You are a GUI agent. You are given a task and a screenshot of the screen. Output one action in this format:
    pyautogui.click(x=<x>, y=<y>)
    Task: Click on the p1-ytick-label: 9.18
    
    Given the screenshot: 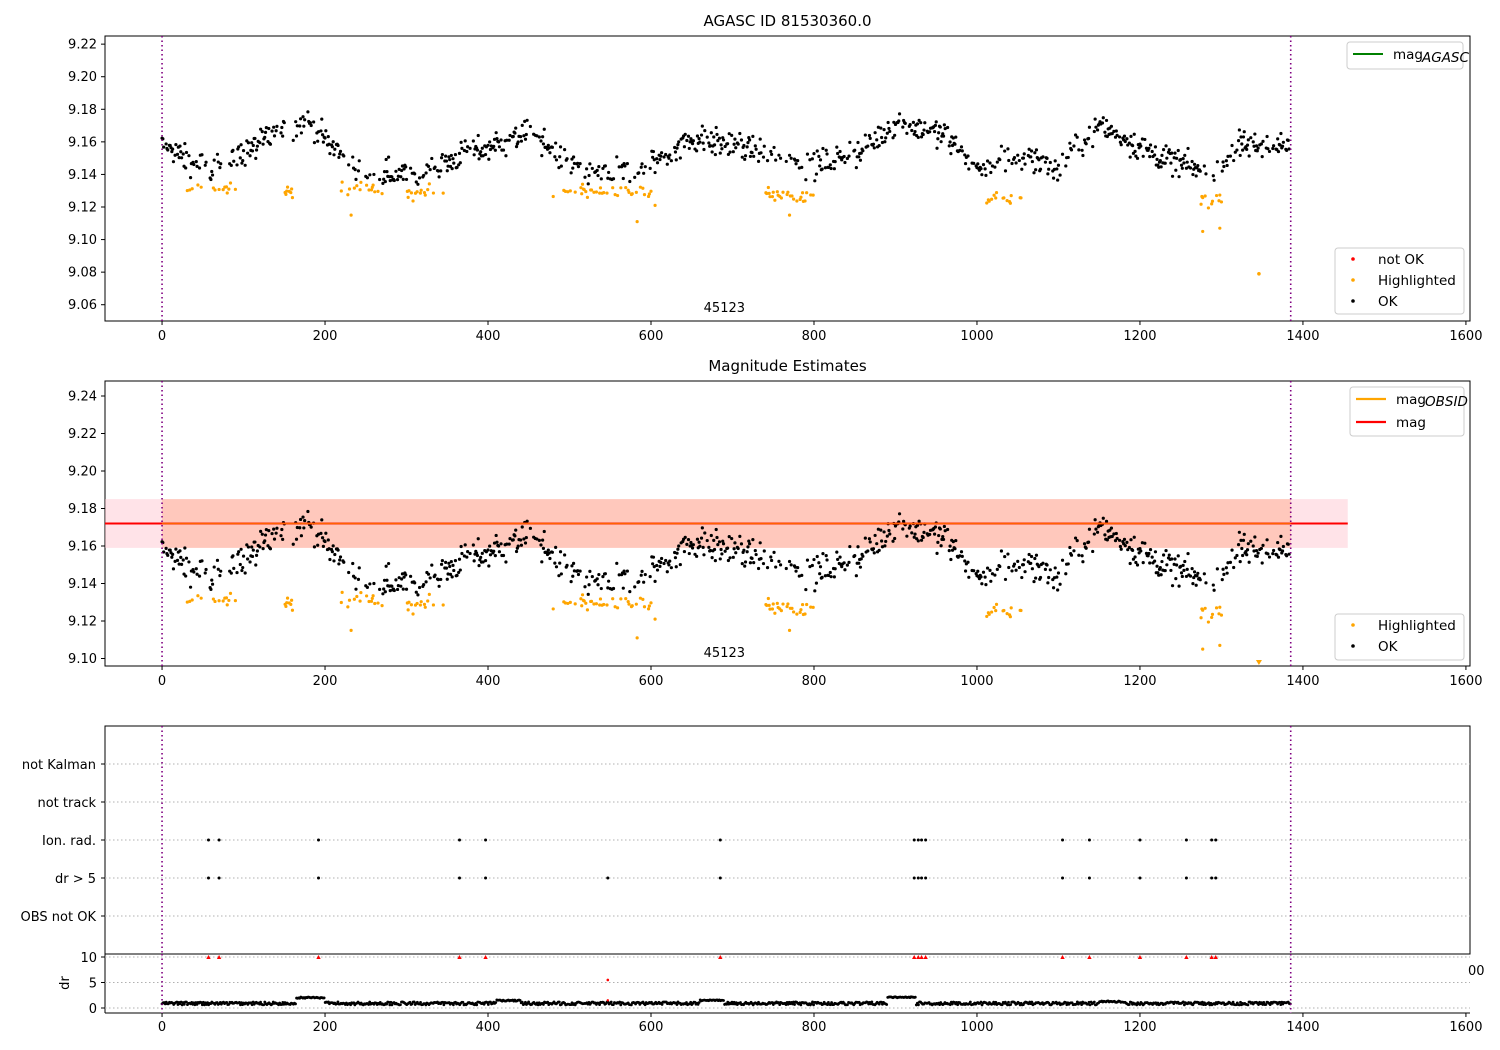 What is the action you would take?
    pyautogui.click(x=82, y=110)
    